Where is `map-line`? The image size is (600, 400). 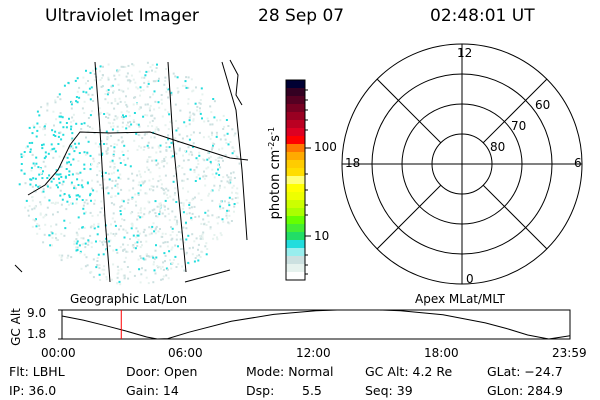
map-line is located at coordinates (18, 268).